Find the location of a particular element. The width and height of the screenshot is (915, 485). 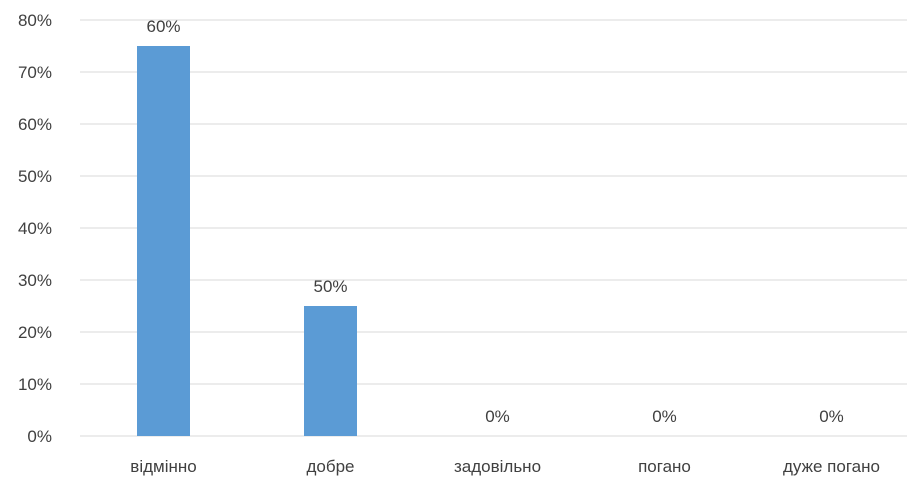

x-category-label: дуже погано is located at coordinates (831, 466).